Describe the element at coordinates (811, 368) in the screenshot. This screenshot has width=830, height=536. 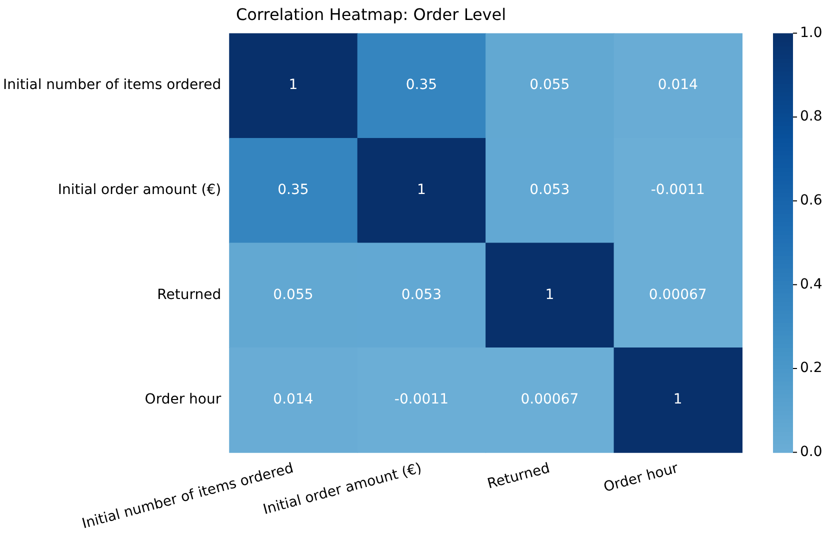
I see `color-bar-label: 0.2` at that location.